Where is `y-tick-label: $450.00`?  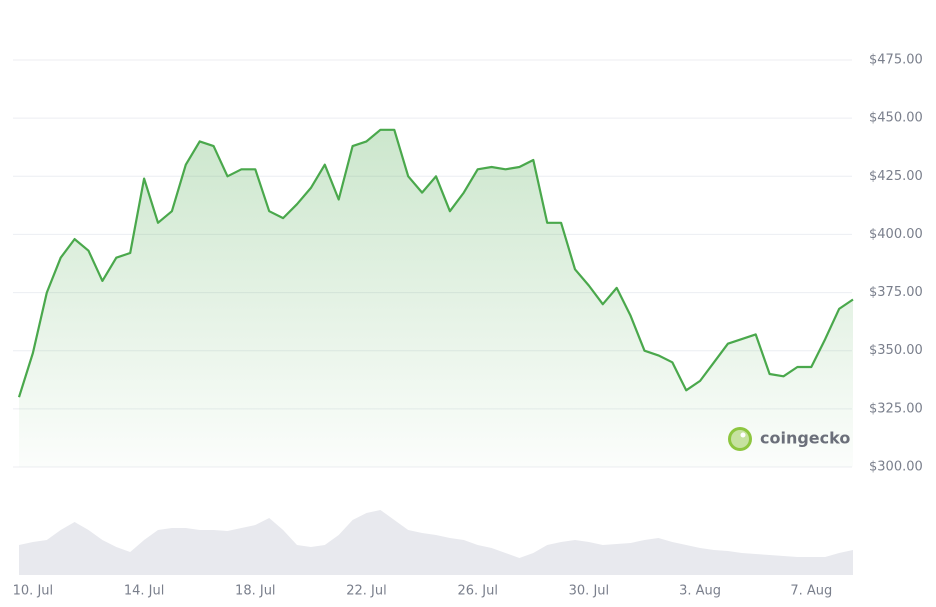
y-tick-label: $450.00 is located at coordinates (896, 118).